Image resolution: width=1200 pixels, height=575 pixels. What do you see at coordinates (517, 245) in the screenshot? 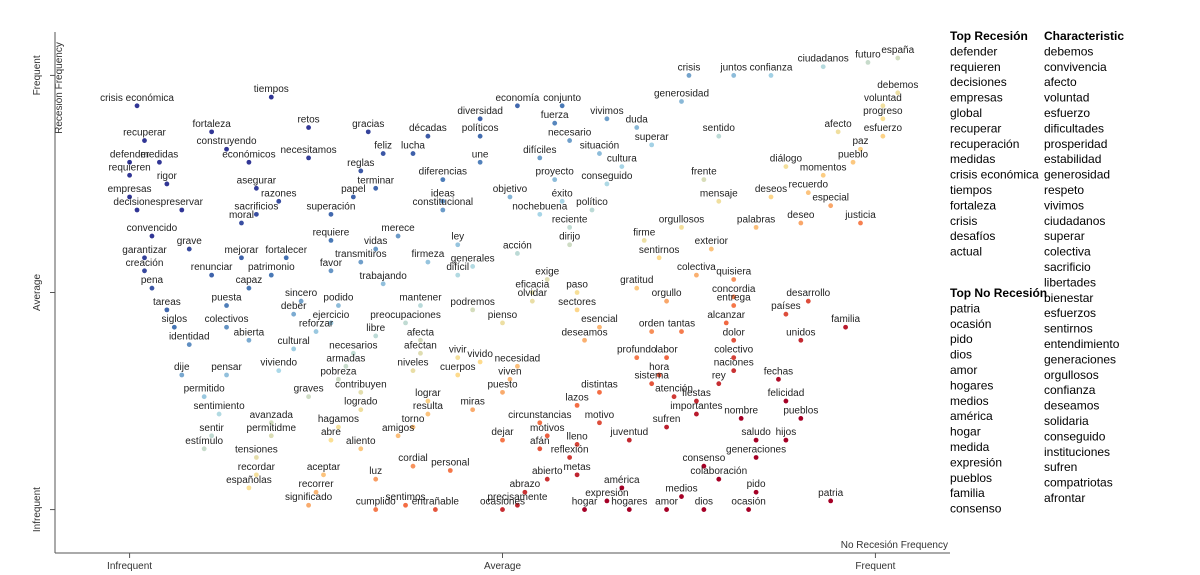
I see `term-label: acción` at bounding box center [517, 245].